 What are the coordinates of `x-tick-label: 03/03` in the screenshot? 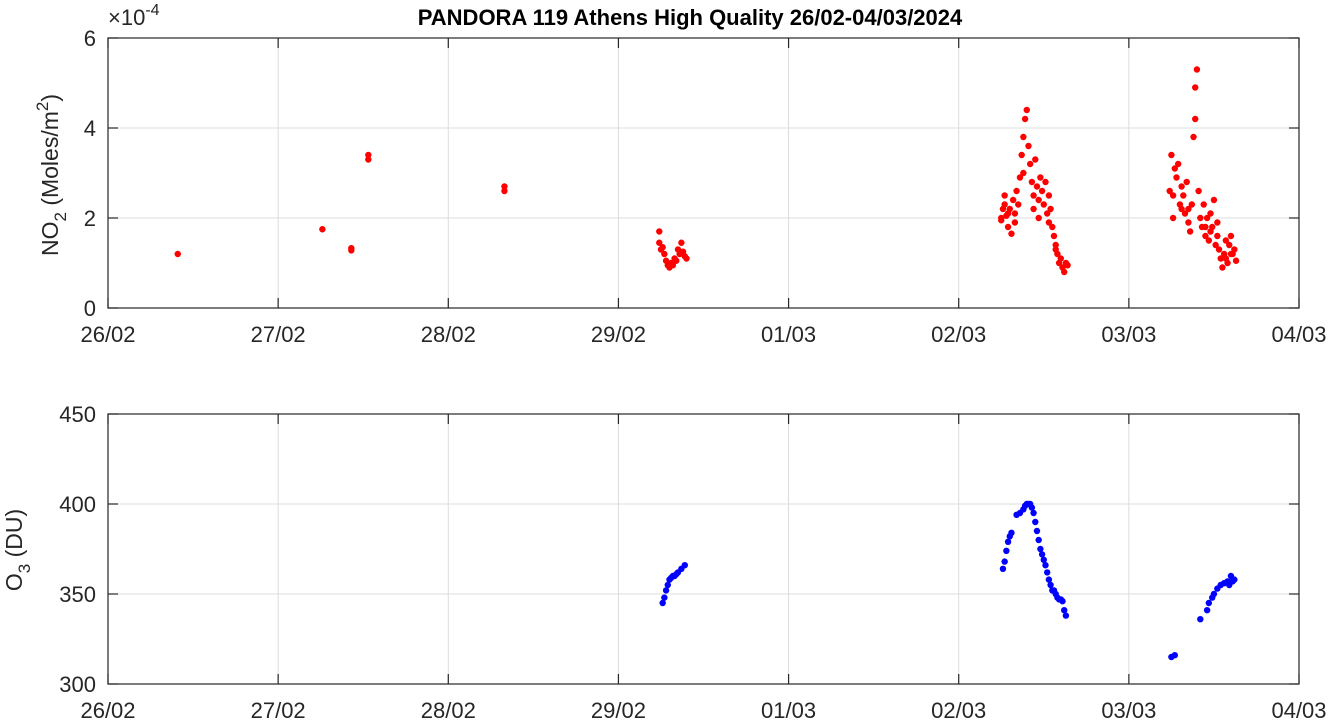 It's located at (1128, 334).